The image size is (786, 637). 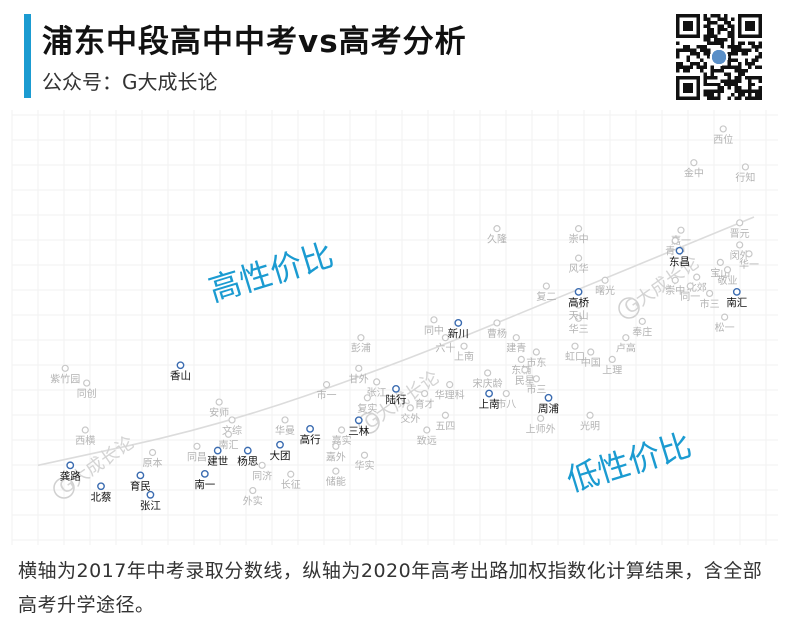 What do you see at coordinates (197, 457) in the screenshot?
I see `other-school-label: 同昌` at bounding box center [197, 457].